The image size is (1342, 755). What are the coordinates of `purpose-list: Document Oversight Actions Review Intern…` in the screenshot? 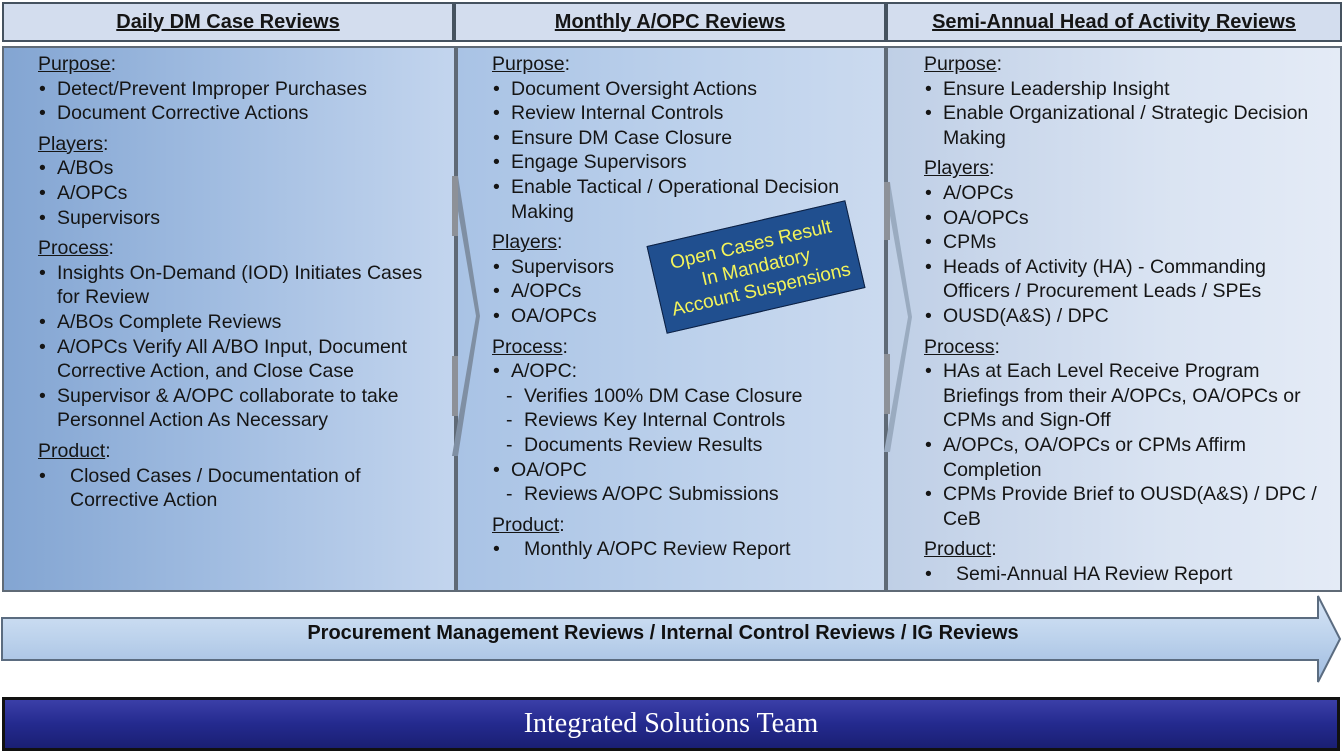 It's located at (682, 151).